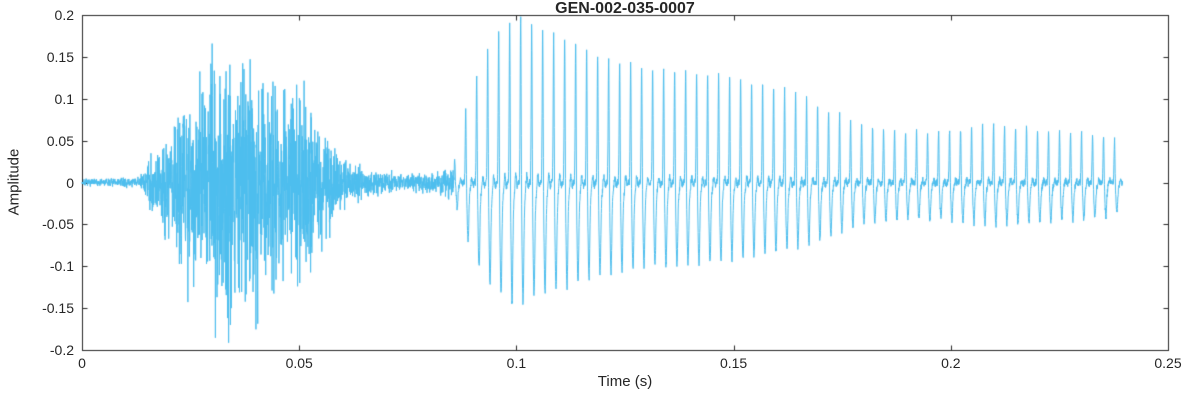  Describe the element at coordinates (299, 363) in the screenshot. I see `x-tick-label: 0.05` at that location.